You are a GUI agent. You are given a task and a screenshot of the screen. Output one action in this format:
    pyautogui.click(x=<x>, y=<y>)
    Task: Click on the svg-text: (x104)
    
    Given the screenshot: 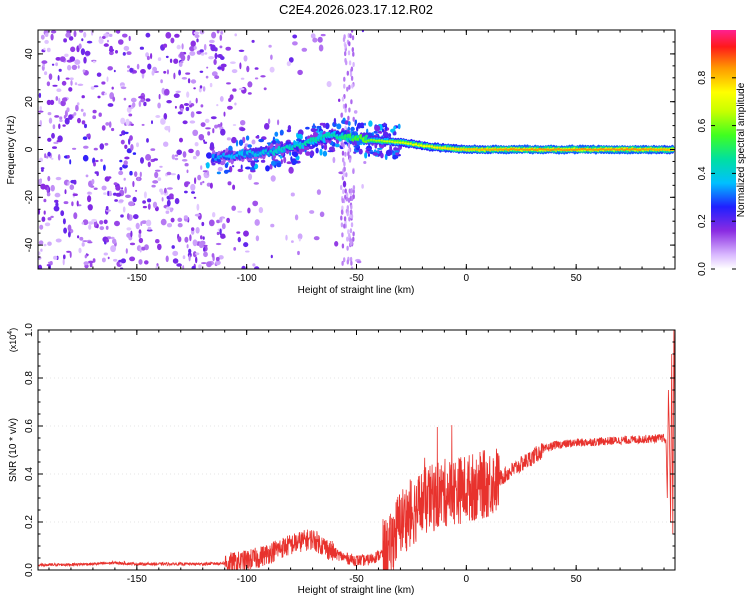 What is the action you would take?
    pyautogui.click(x=12, y=340)
    